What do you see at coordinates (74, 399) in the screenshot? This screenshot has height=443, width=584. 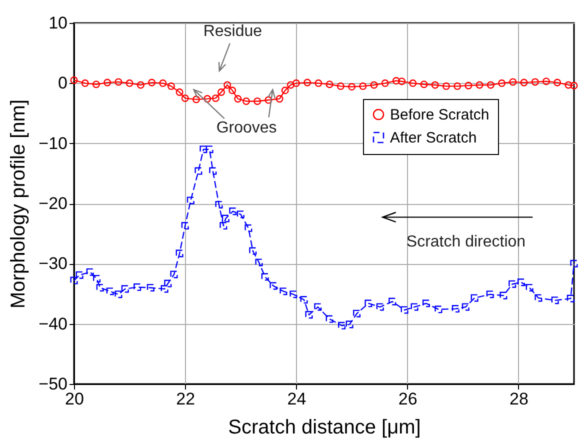 I see `x-tick-label: 20` at bounding box center [74, 399].